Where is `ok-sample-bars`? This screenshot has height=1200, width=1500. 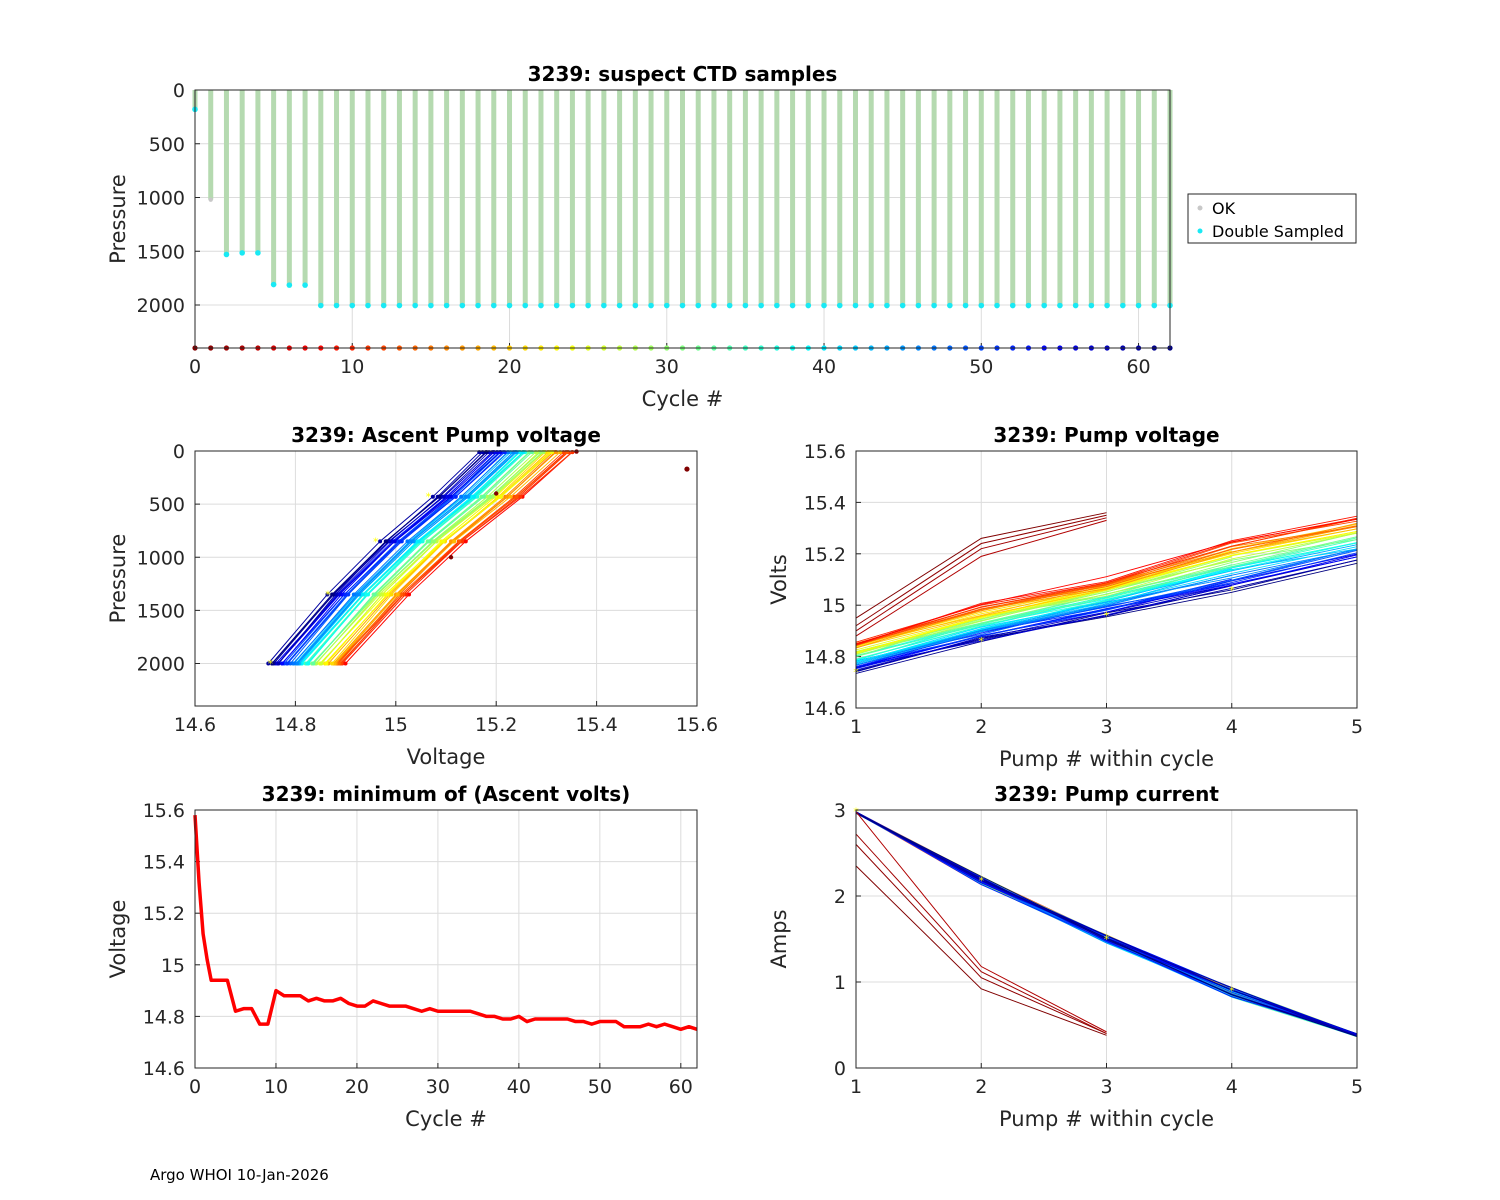 ok-sample-bars is located at coordinates (682, 220).